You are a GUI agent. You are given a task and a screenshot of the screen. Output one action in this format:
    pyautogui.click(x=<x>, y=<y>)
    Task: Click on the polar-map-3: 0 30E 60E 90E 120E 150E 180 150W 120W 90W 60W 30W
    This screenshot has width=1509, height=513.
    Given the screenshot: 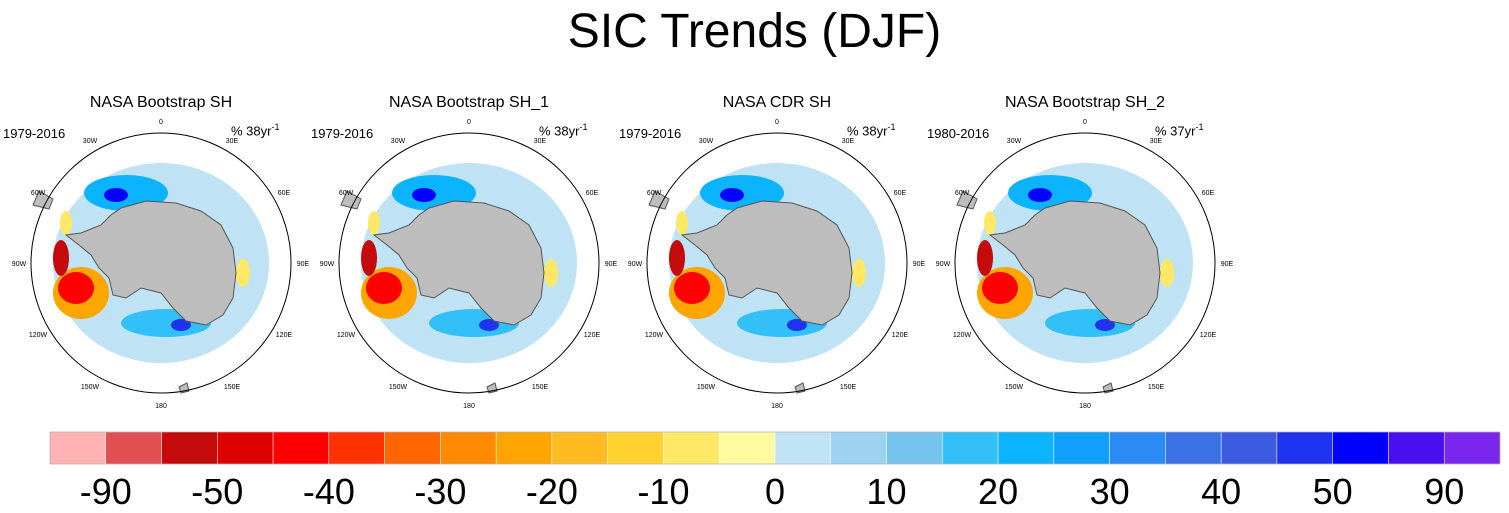 What is the action you would take?
    pyautogui.click(x=777, y=264)
    